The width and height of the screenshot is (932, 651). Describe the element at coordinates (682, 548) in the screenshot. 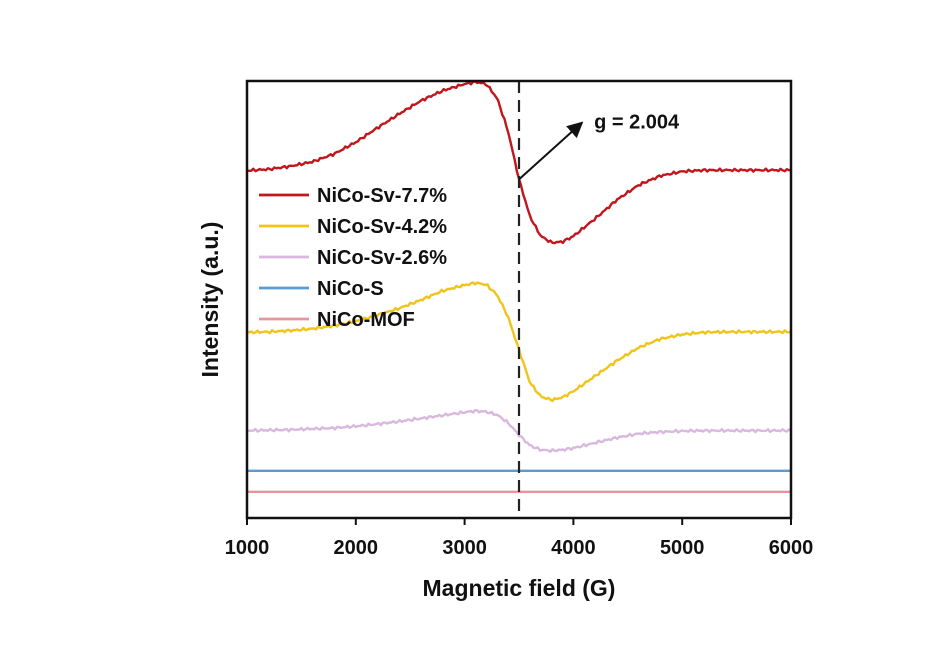

I see `x-tick-label-4: 5000` at that location.